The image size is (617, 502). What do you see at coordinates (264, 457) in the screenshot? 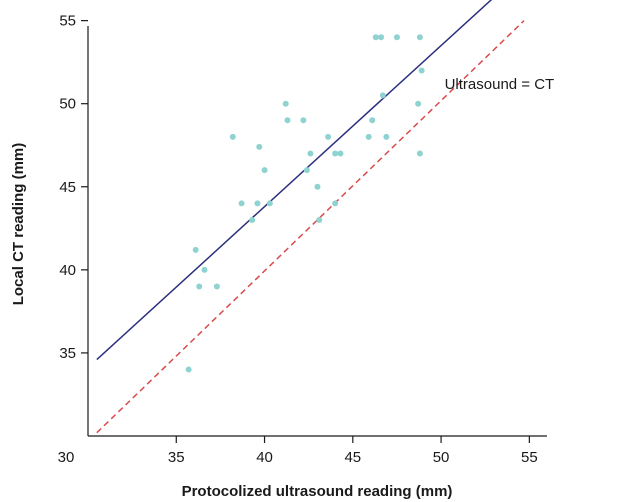
I see `x-tick-label: 40` at bounding box center [264, 457].